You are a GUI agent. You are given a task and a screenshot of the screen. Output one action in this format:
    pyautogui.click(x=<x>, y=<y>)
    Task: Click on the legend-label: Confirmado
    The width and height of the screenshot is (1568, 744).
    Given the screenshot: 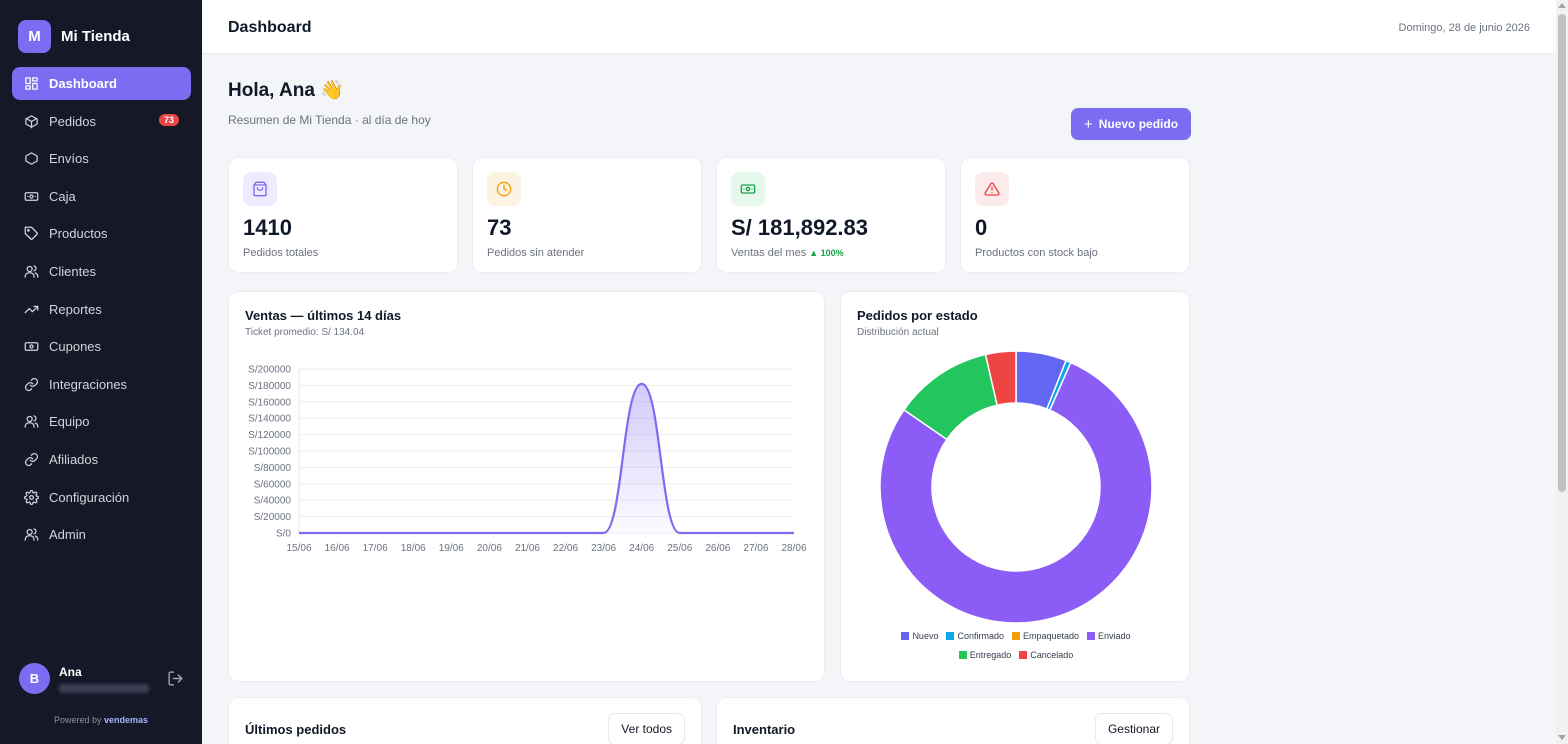 What is the action you would take?
    pyautogui.click(x=980, y=636)
    